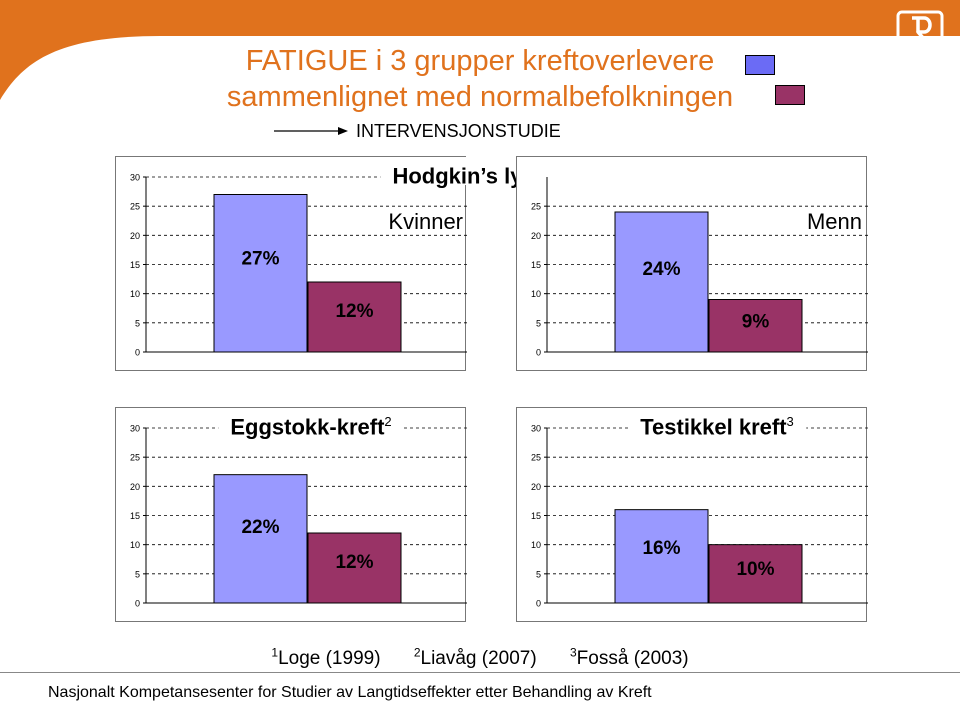 The width and height of the screenshot is (960, 720). What do you see at coordinates (632, 659) in the screenshot?
I see `reference-text: Fosså (2003)` at bounding box center [632, 659].